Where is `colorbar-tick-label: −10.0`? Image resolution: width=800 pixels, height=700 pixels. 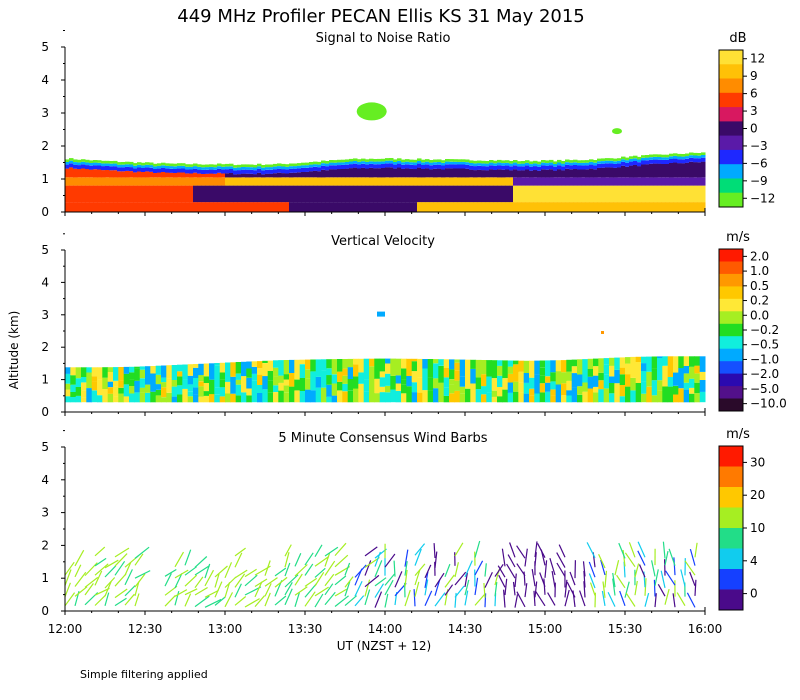 colorbar-tick-label: −10.0 is located at coordinates (768, 404).